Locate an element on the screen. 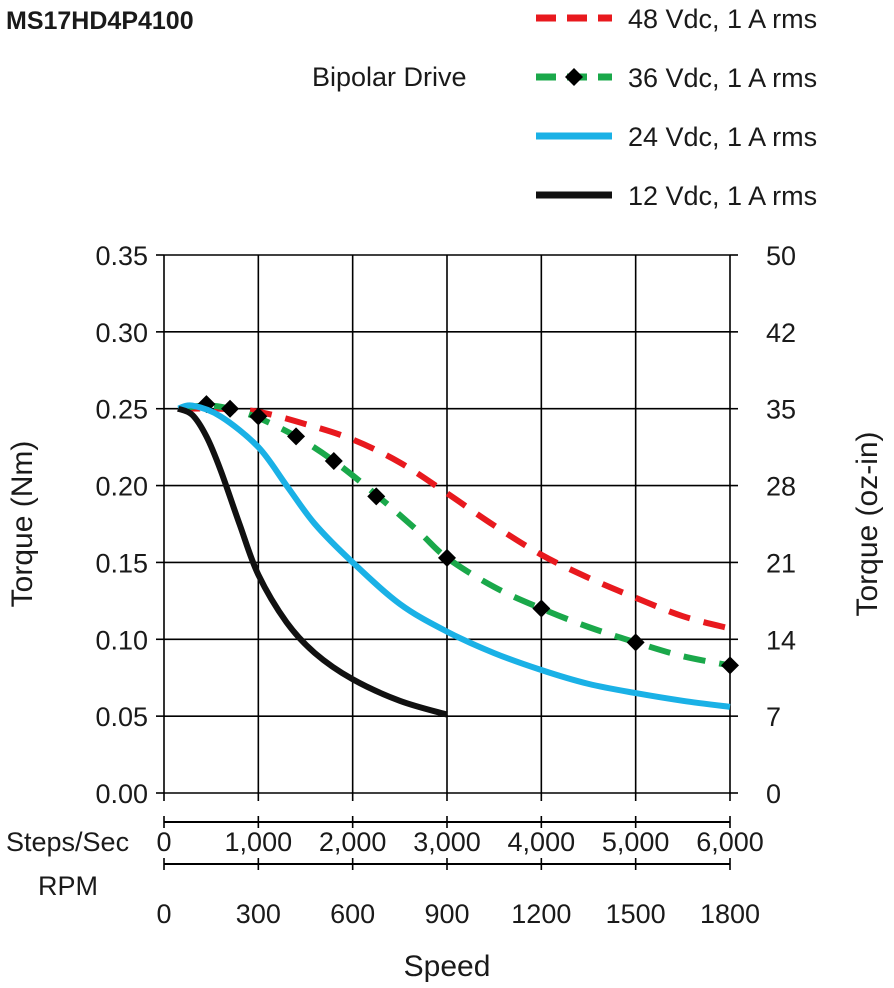  x-tick-label-steps: 1,000 is located at coordinates (259, 842).